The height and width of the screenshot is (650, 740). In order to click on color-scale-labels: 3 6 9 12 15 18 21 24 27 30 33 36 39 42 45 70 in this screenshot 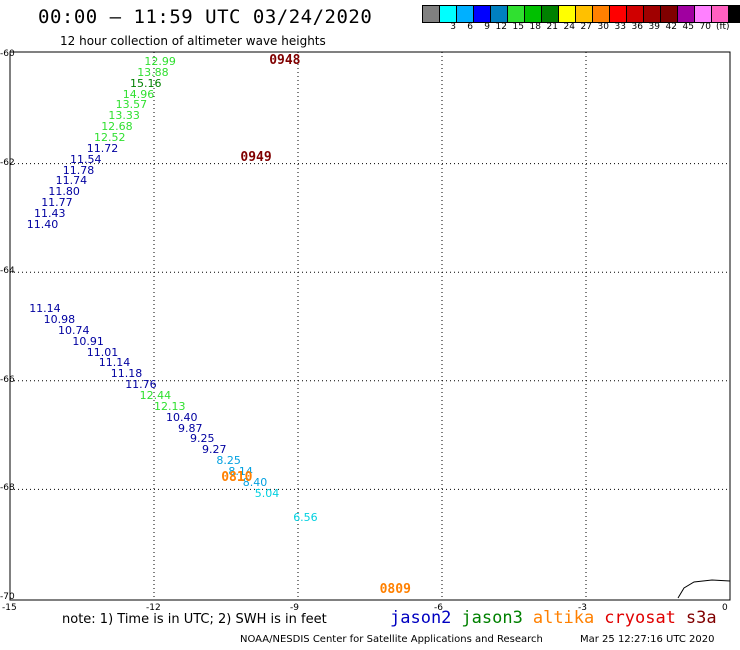, I will do `click(566, 27)`.